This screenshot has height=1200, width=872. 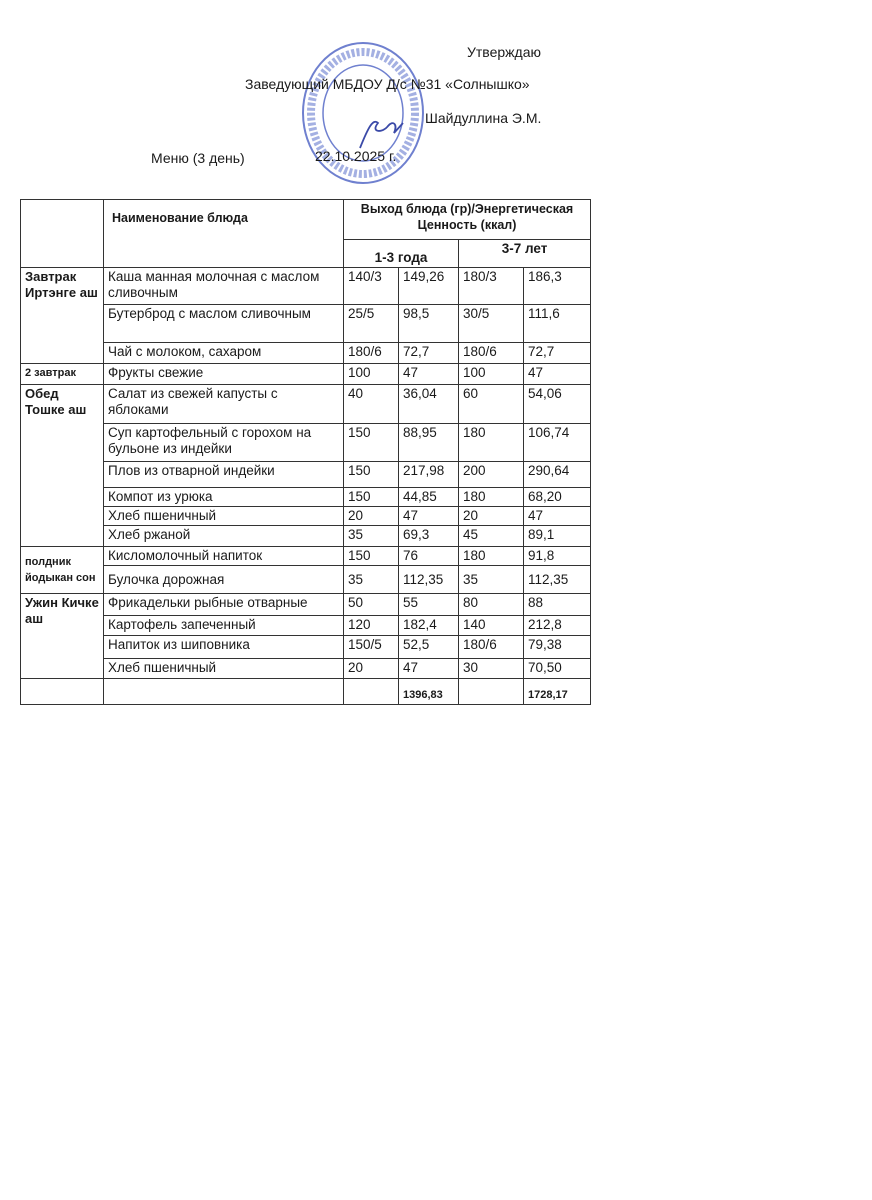 I want to click on table-row: Напиток из шиповника 150/5 52,5 180/6 79,38, so click(x=306, y=647).